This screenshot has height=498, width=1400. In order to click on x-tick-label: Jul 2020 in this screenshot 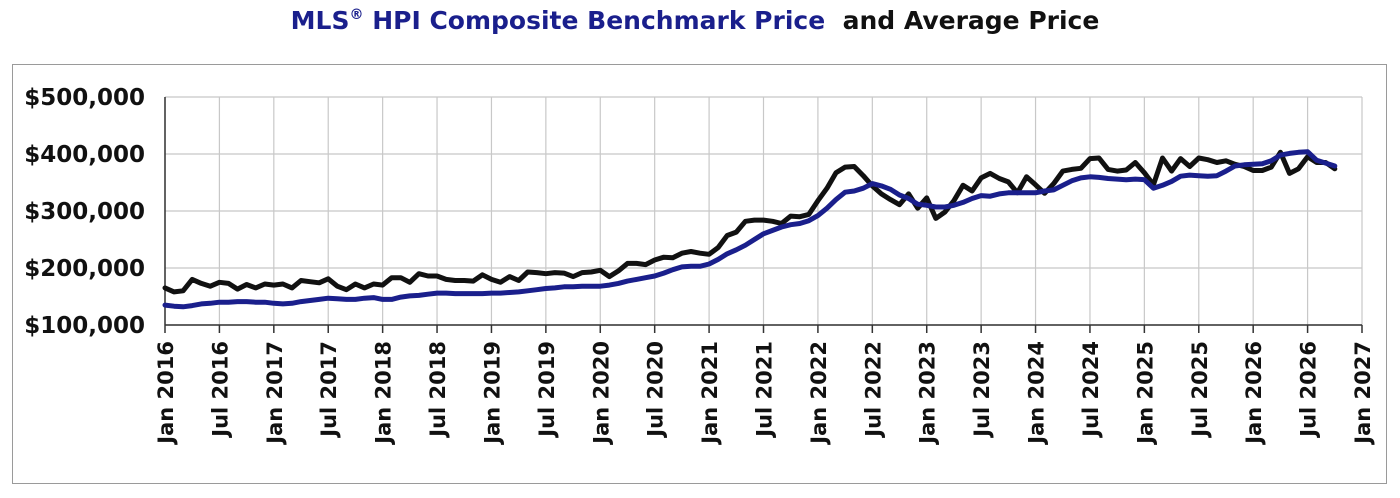, I will do `click(656, 390)`.